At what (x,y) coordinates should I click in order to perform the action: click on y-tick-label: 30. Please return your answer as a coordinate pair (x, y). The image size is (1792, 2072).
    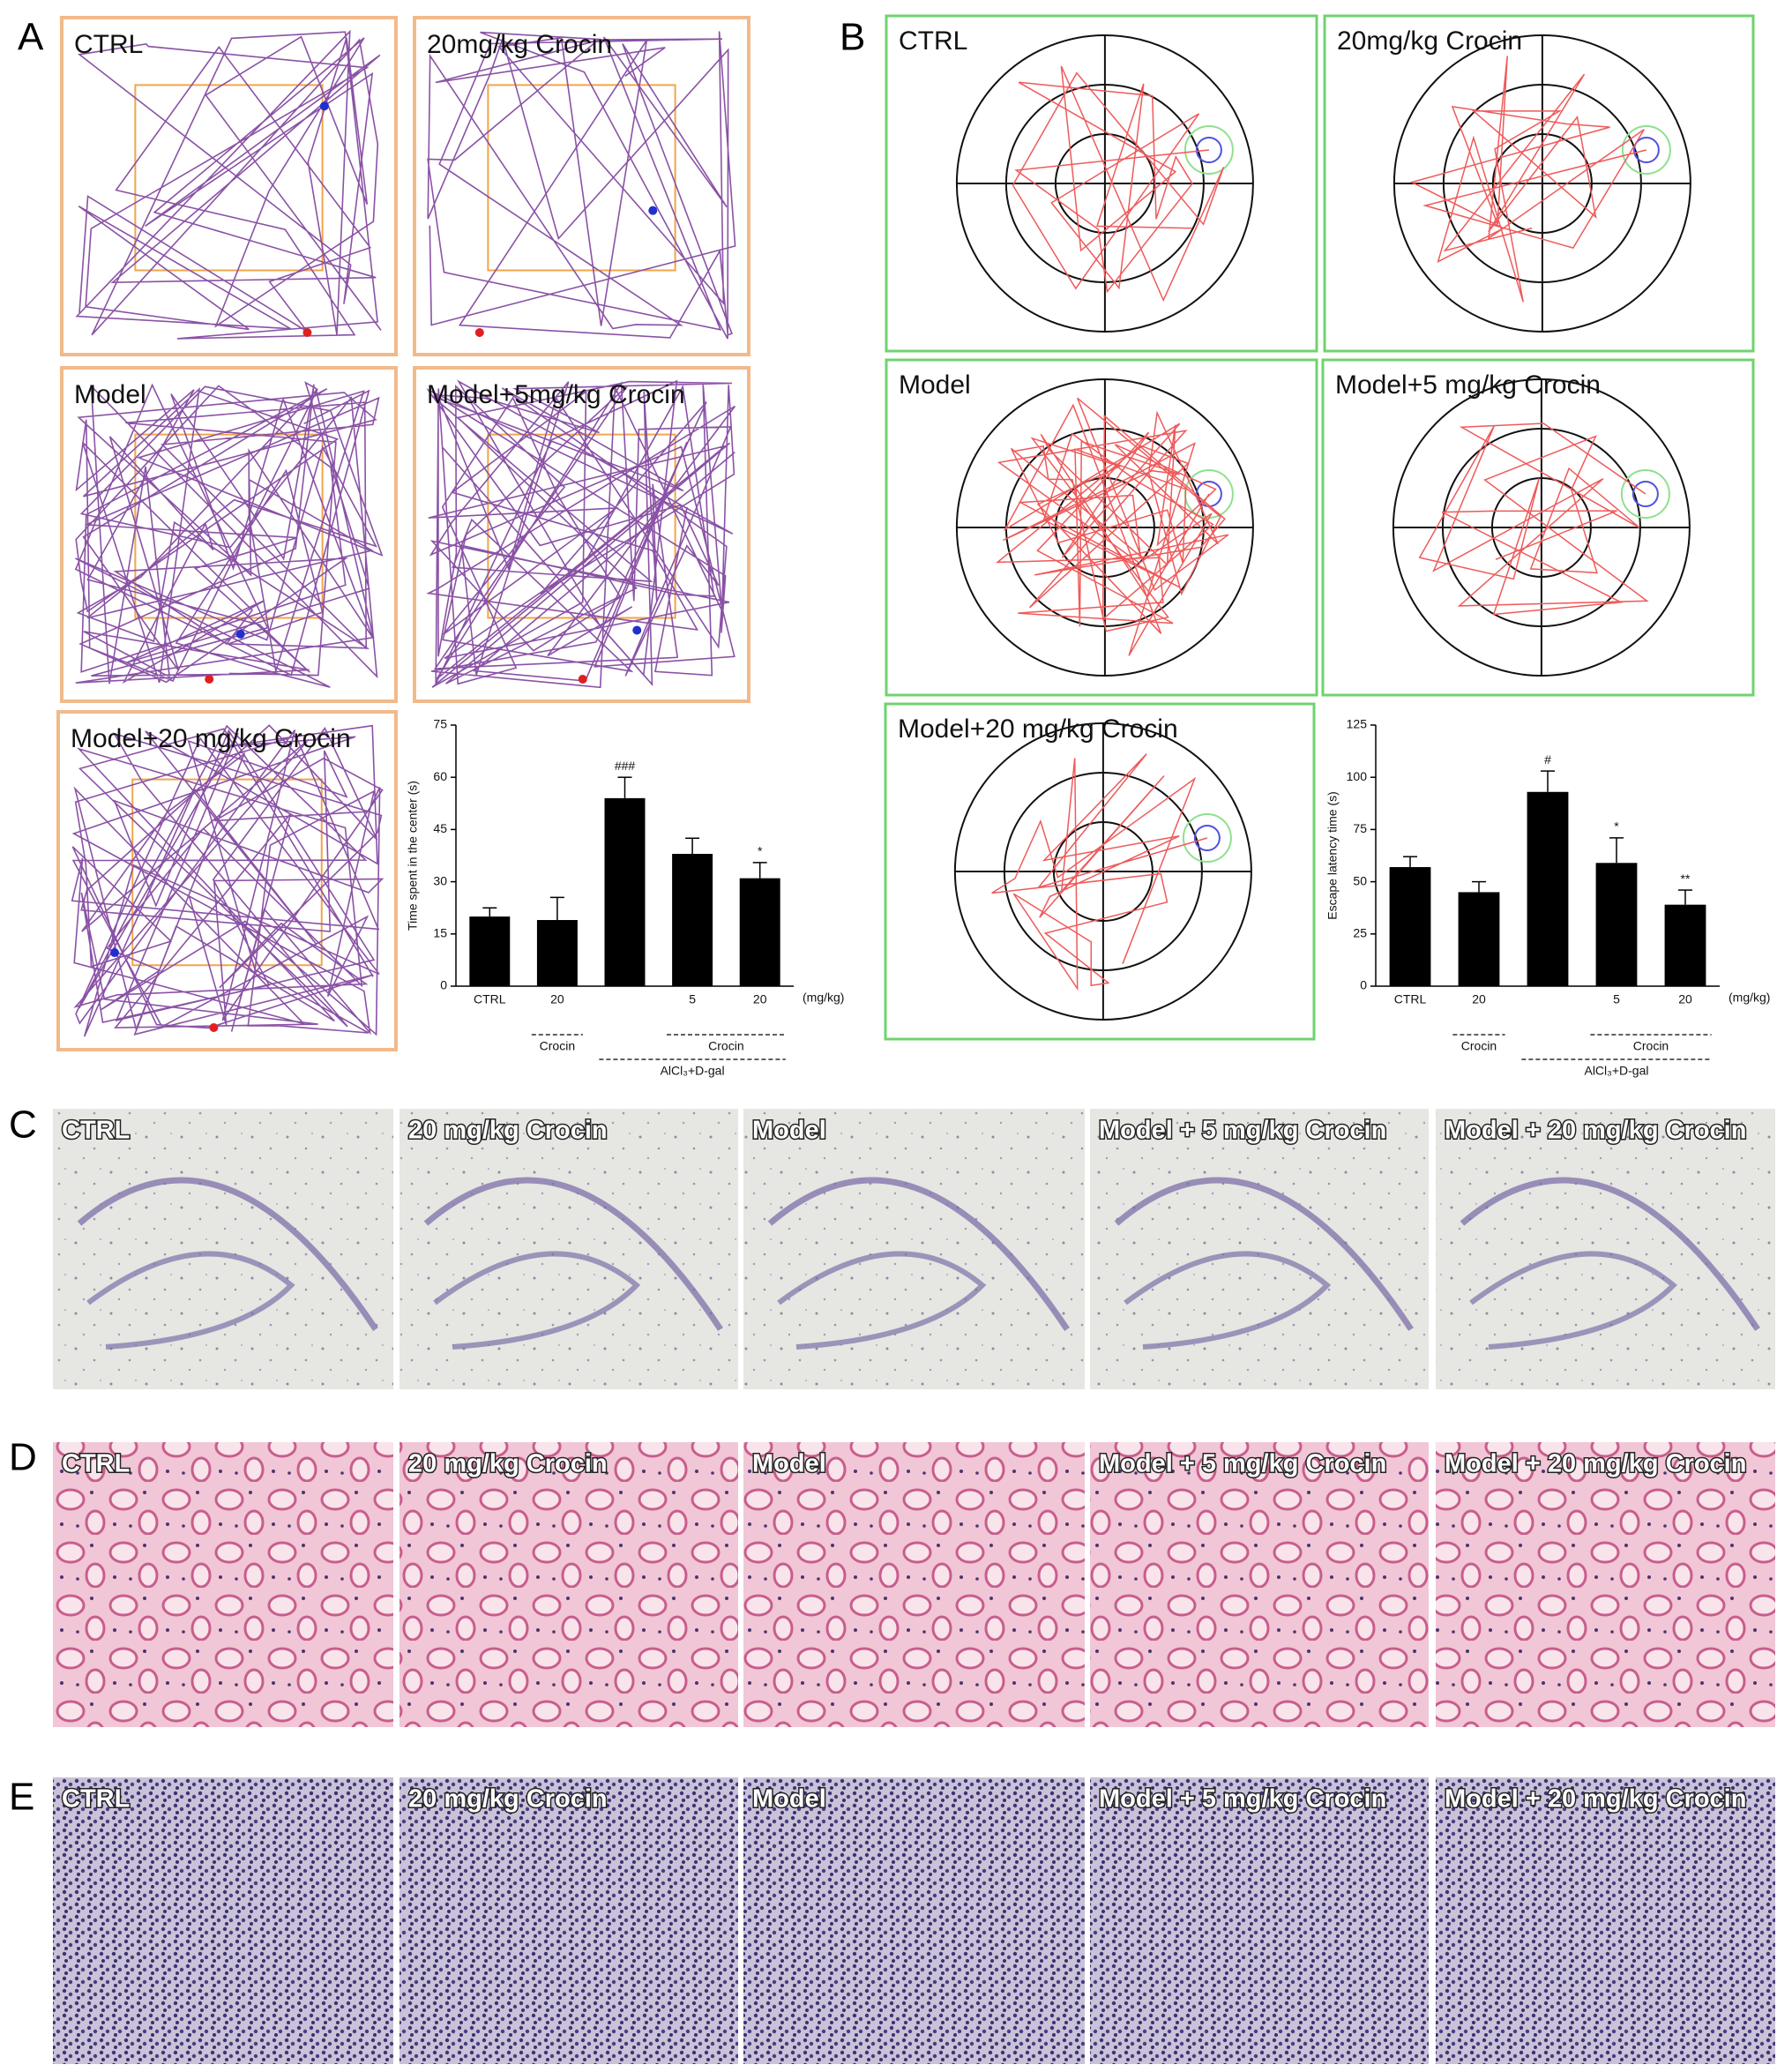
    Looking at the image, I should click on (440, 880).